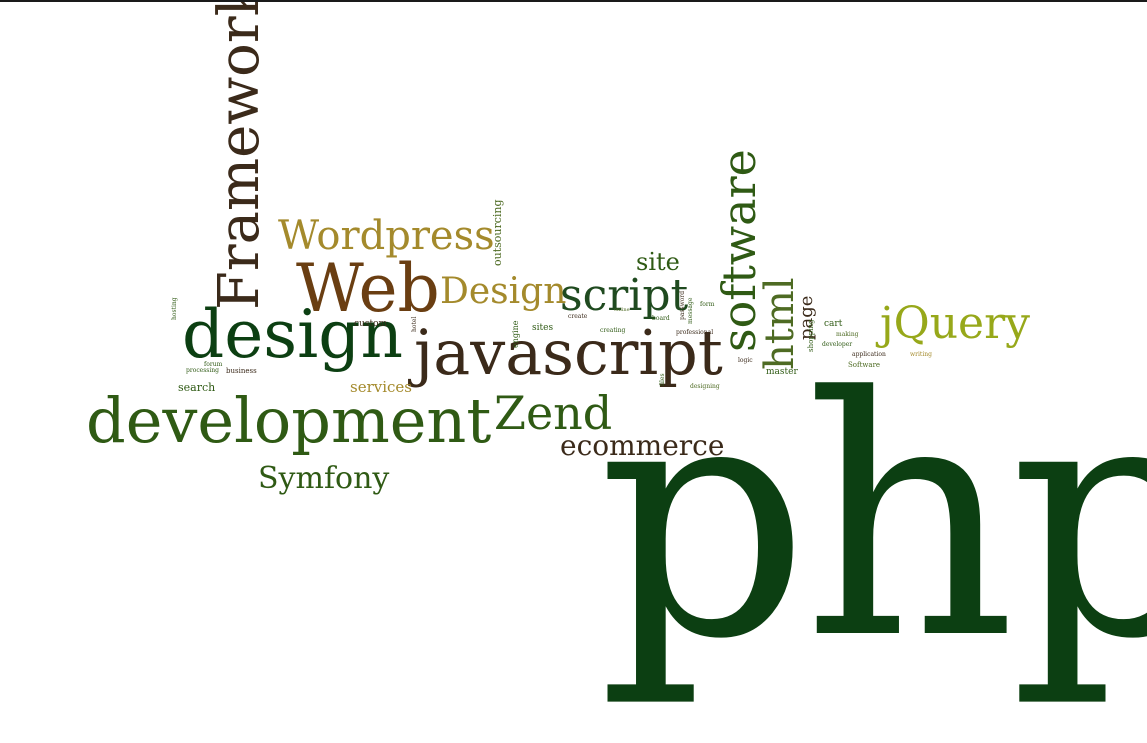 This screenshot has width=1147, height=743. What do you see at coordinates (869, 354) in the screenshot?
I see `word-application: application` at bounding box center [869, 354].